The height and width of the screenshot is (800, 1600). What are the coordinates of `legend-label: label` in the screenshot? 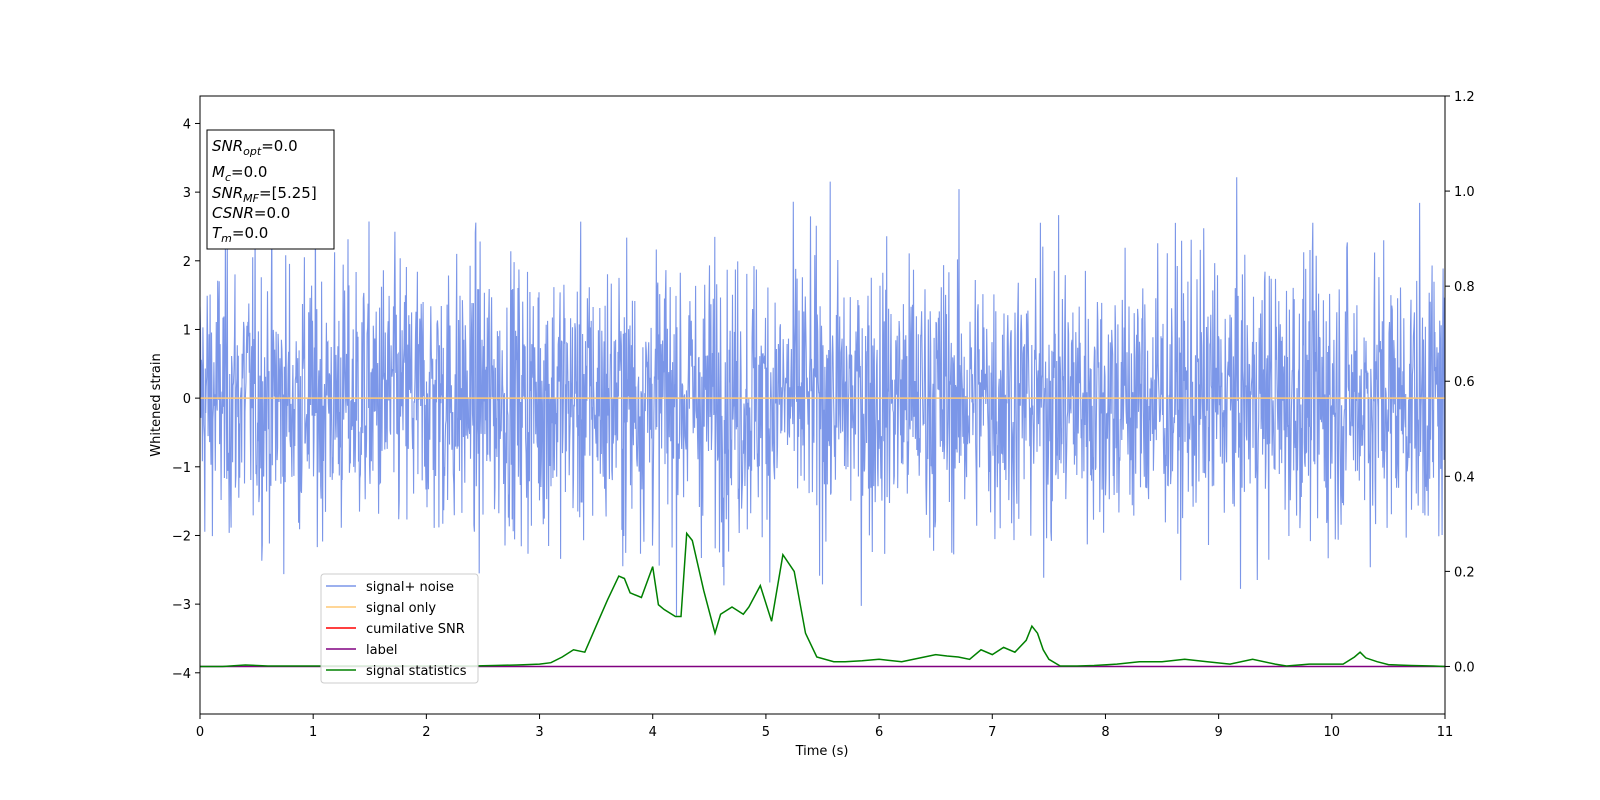 It's located at (381, 650).